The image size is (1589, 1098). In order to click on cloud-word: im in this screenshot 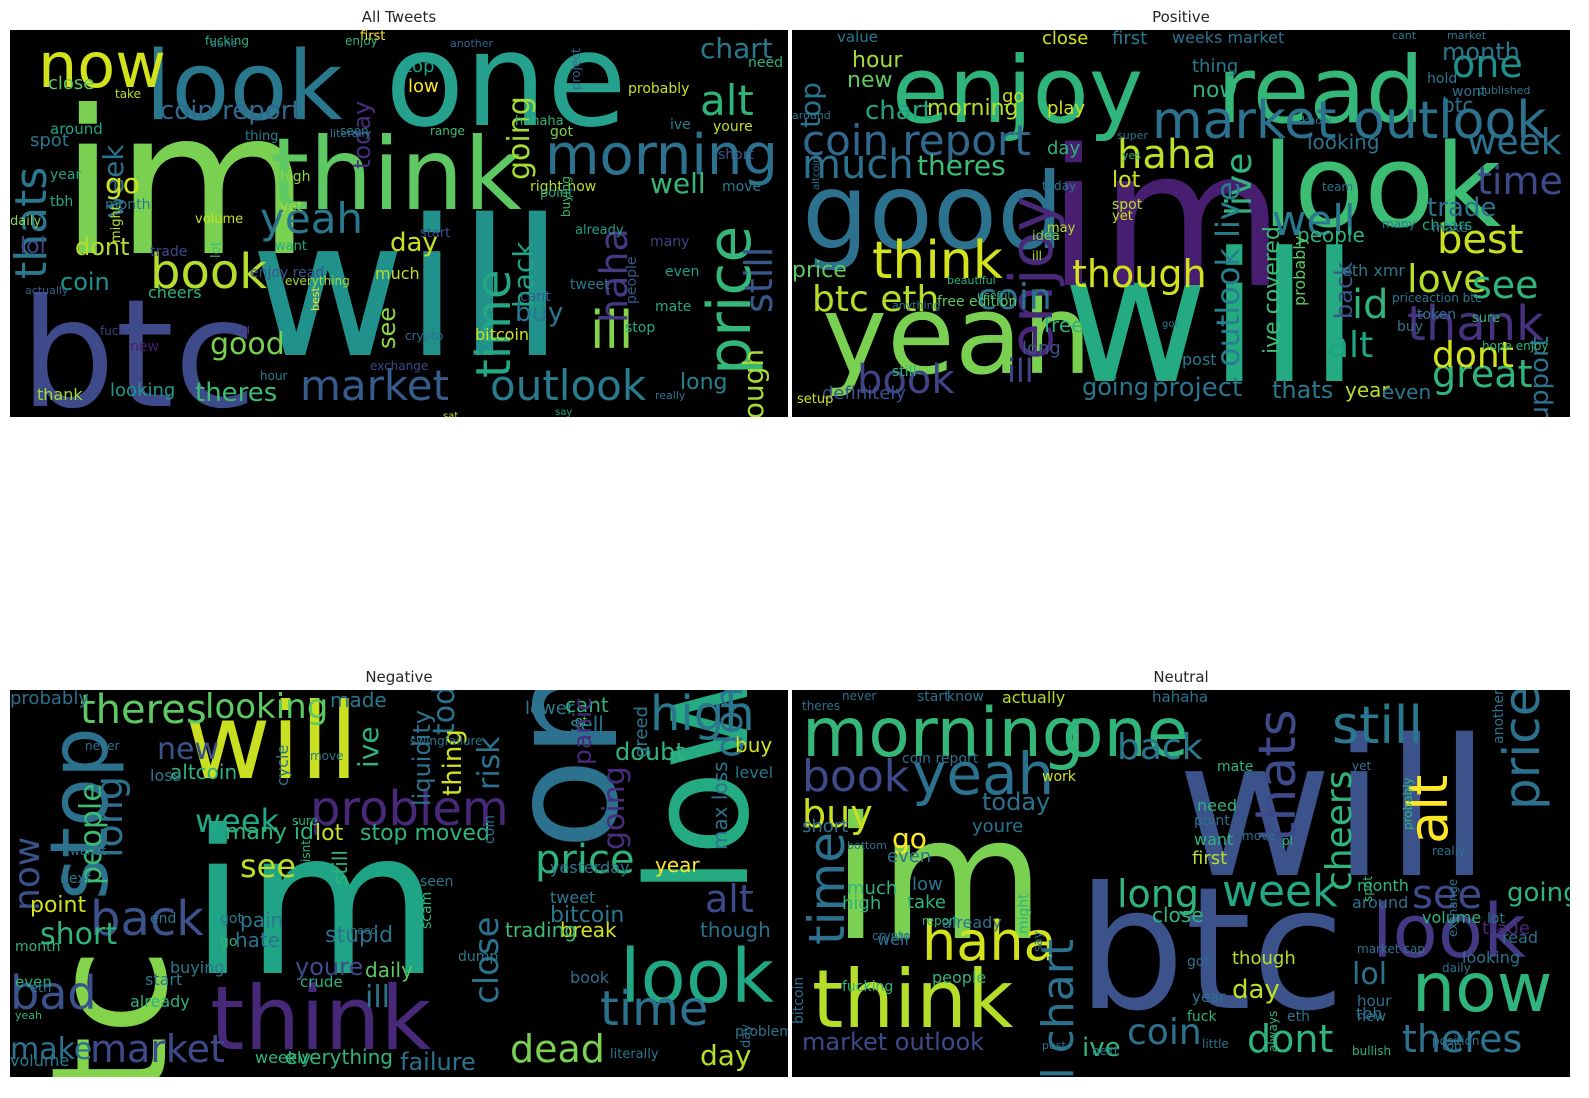, I will do `click(1166, 219)`.